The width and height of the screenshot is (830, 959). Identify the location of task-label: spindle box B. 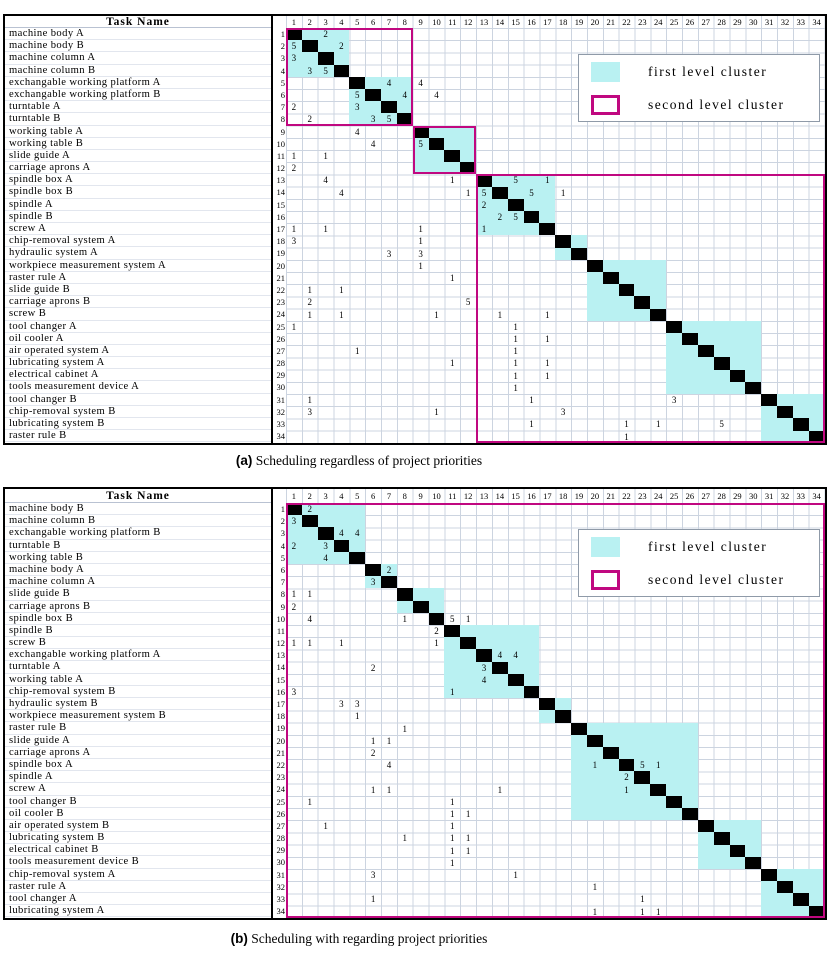
(138, 192).